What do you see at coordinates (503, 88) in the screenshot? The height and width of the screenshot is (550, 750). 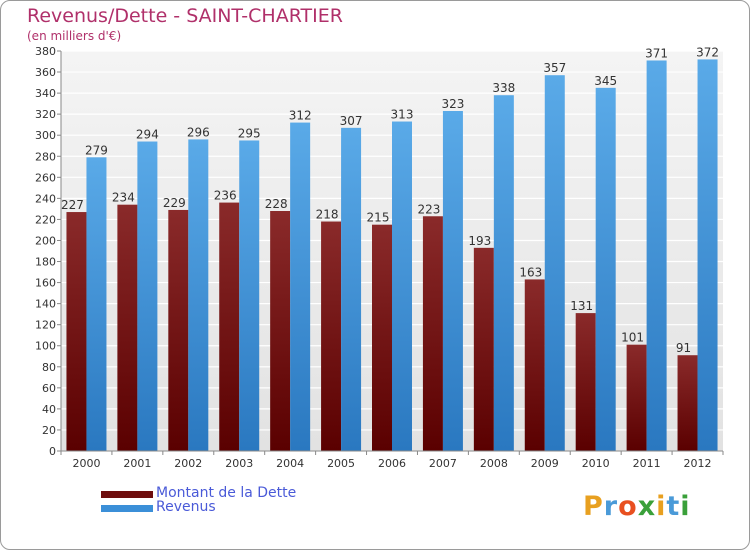 I see `data-label: 338` at bounding box center [503, 88].